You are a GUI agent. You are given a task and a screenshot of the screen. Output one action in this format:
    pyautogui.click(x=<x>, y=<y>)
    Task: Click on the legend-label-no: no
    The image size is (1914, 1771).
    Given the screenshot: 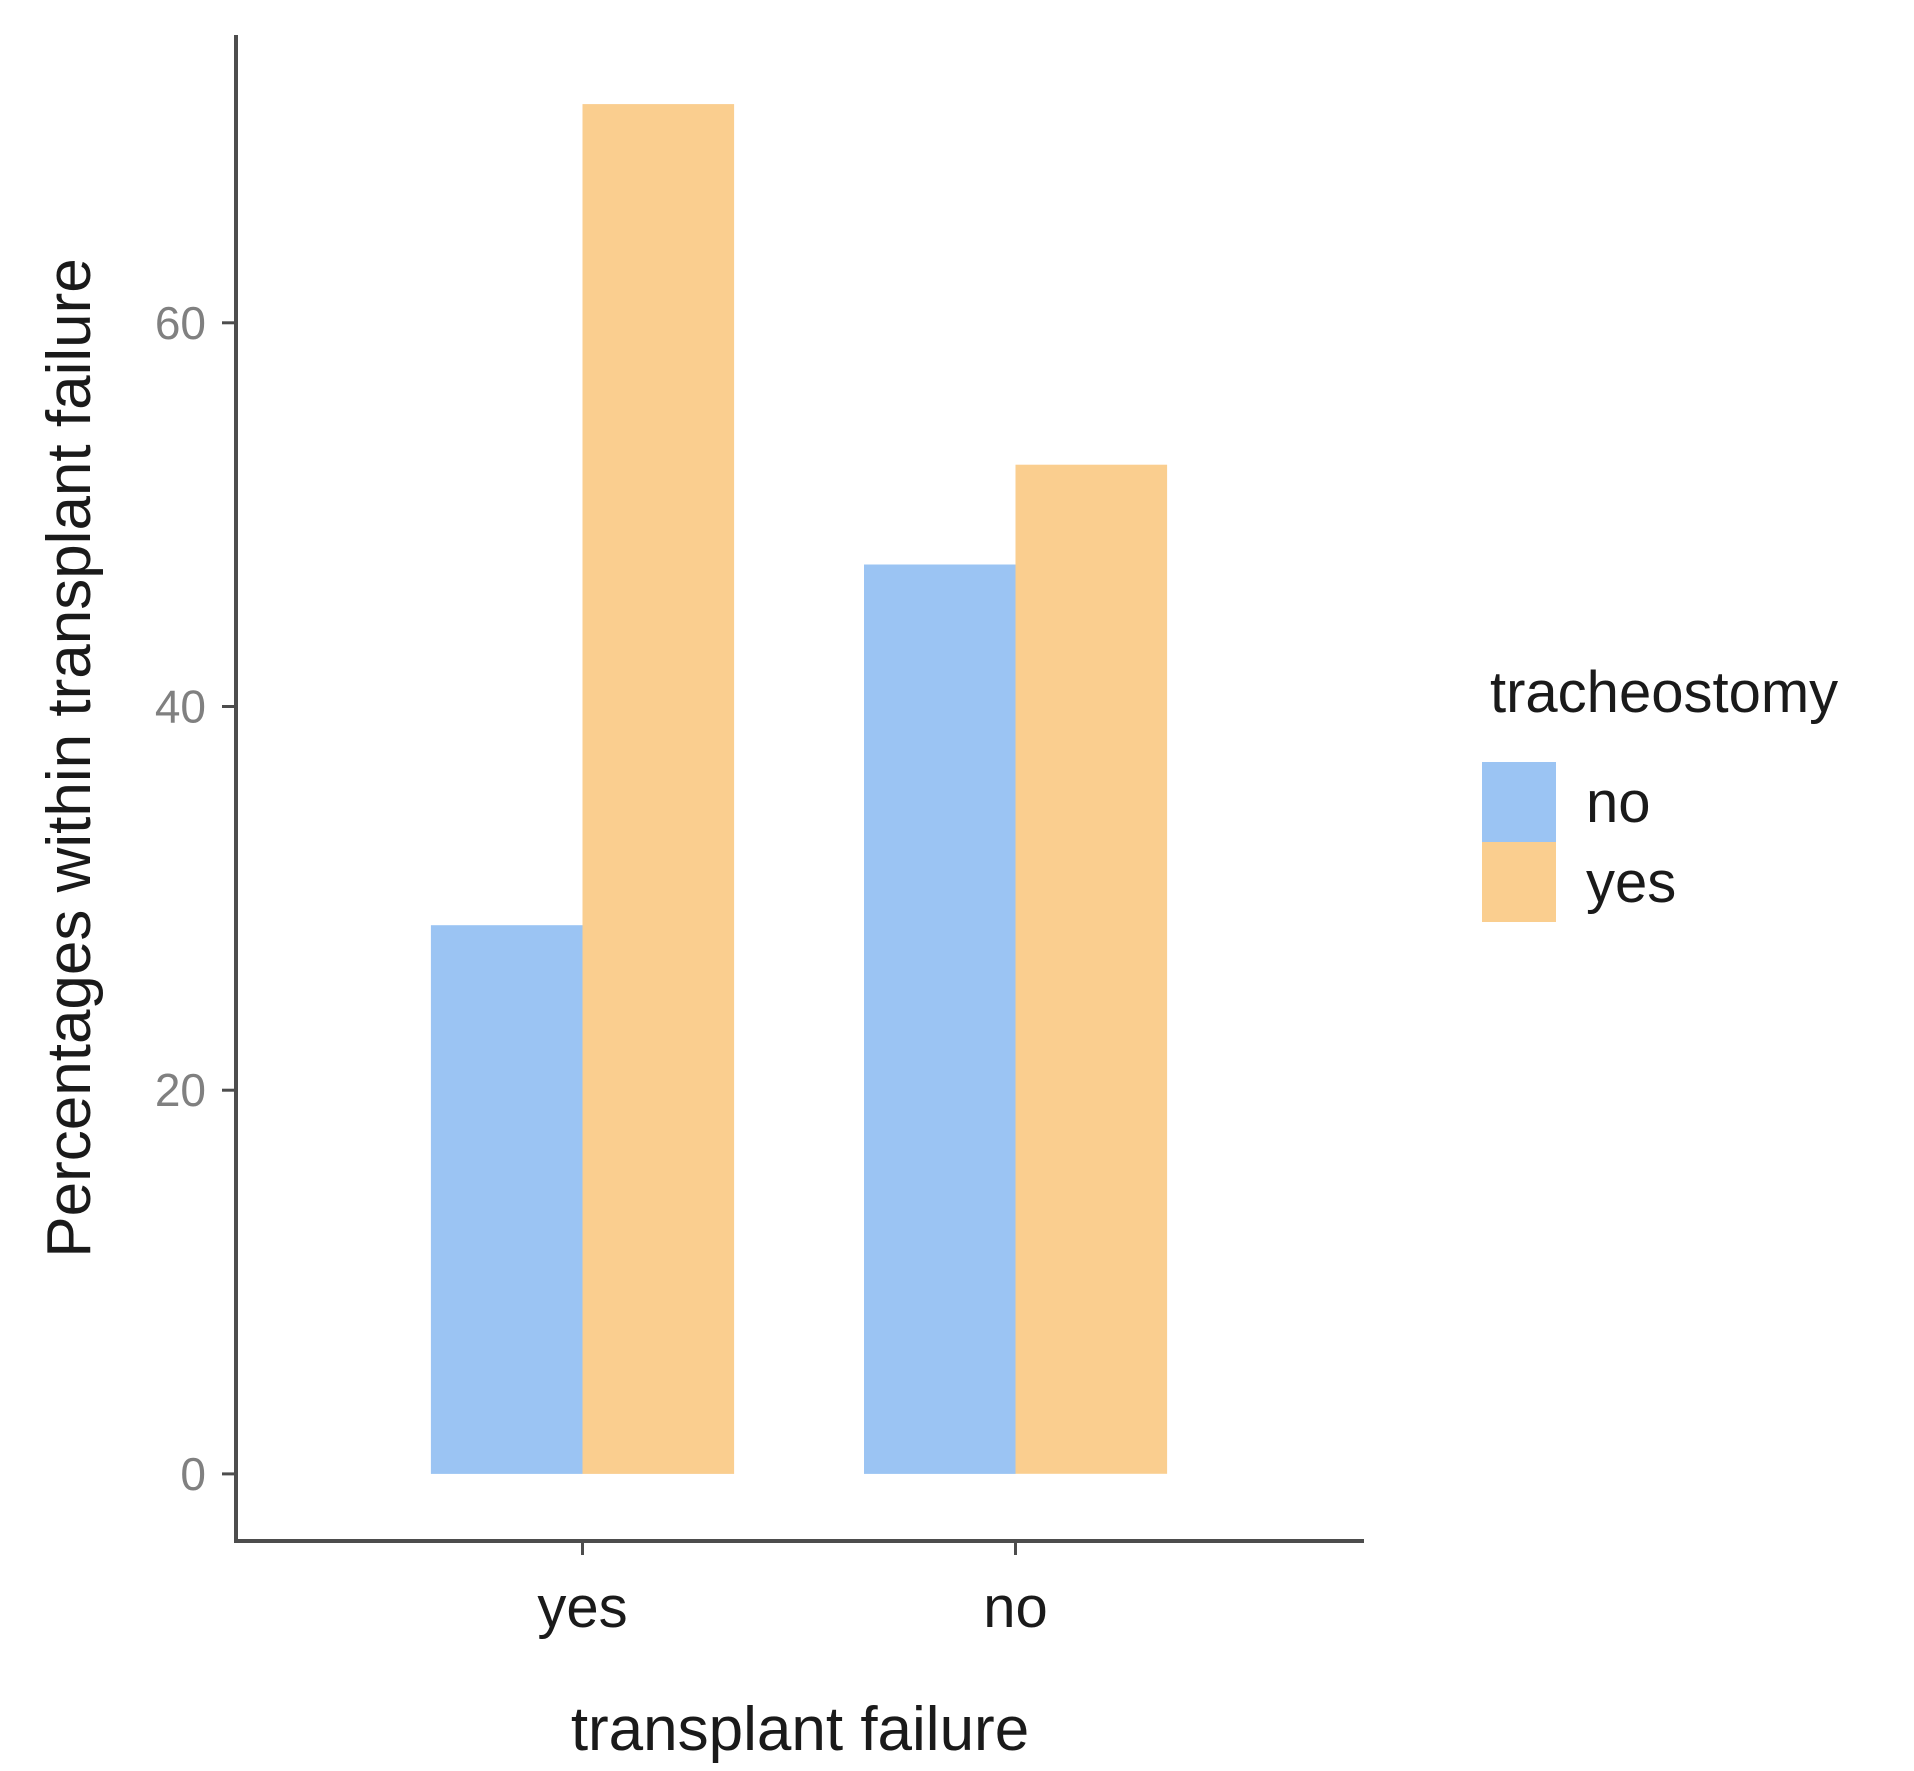 What is the action you would take?
    pyautogui.click(x=1618, y=802)
    